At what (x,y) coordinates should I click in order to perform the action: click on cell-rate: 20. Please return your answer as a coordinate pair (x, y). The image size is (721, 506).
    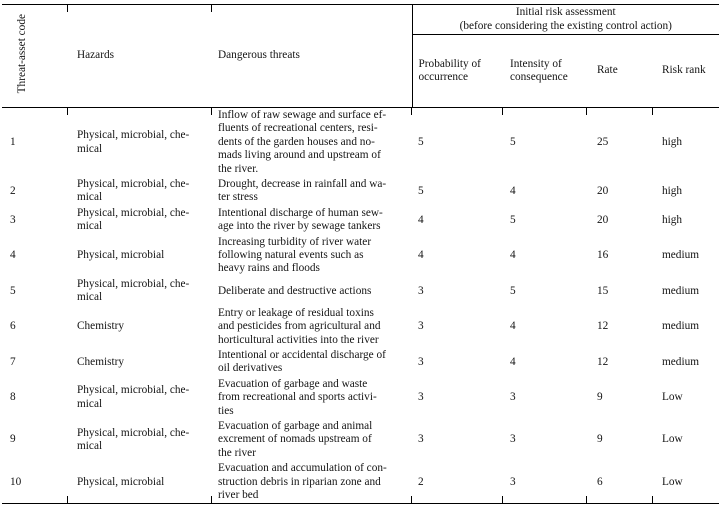
    Looking at the image, I should click on (603, 190).